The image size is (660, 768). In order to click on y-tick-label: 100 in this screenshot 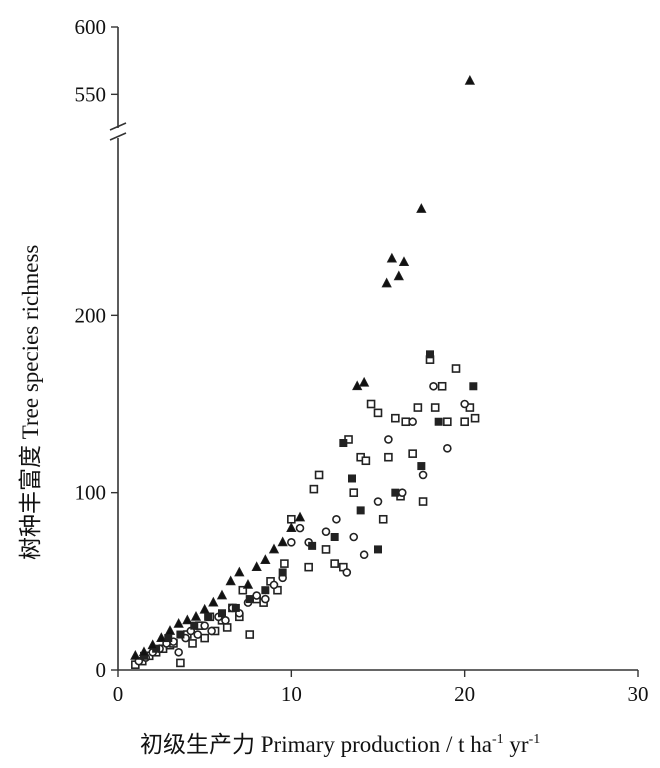, I will do `click(91, 493)`.